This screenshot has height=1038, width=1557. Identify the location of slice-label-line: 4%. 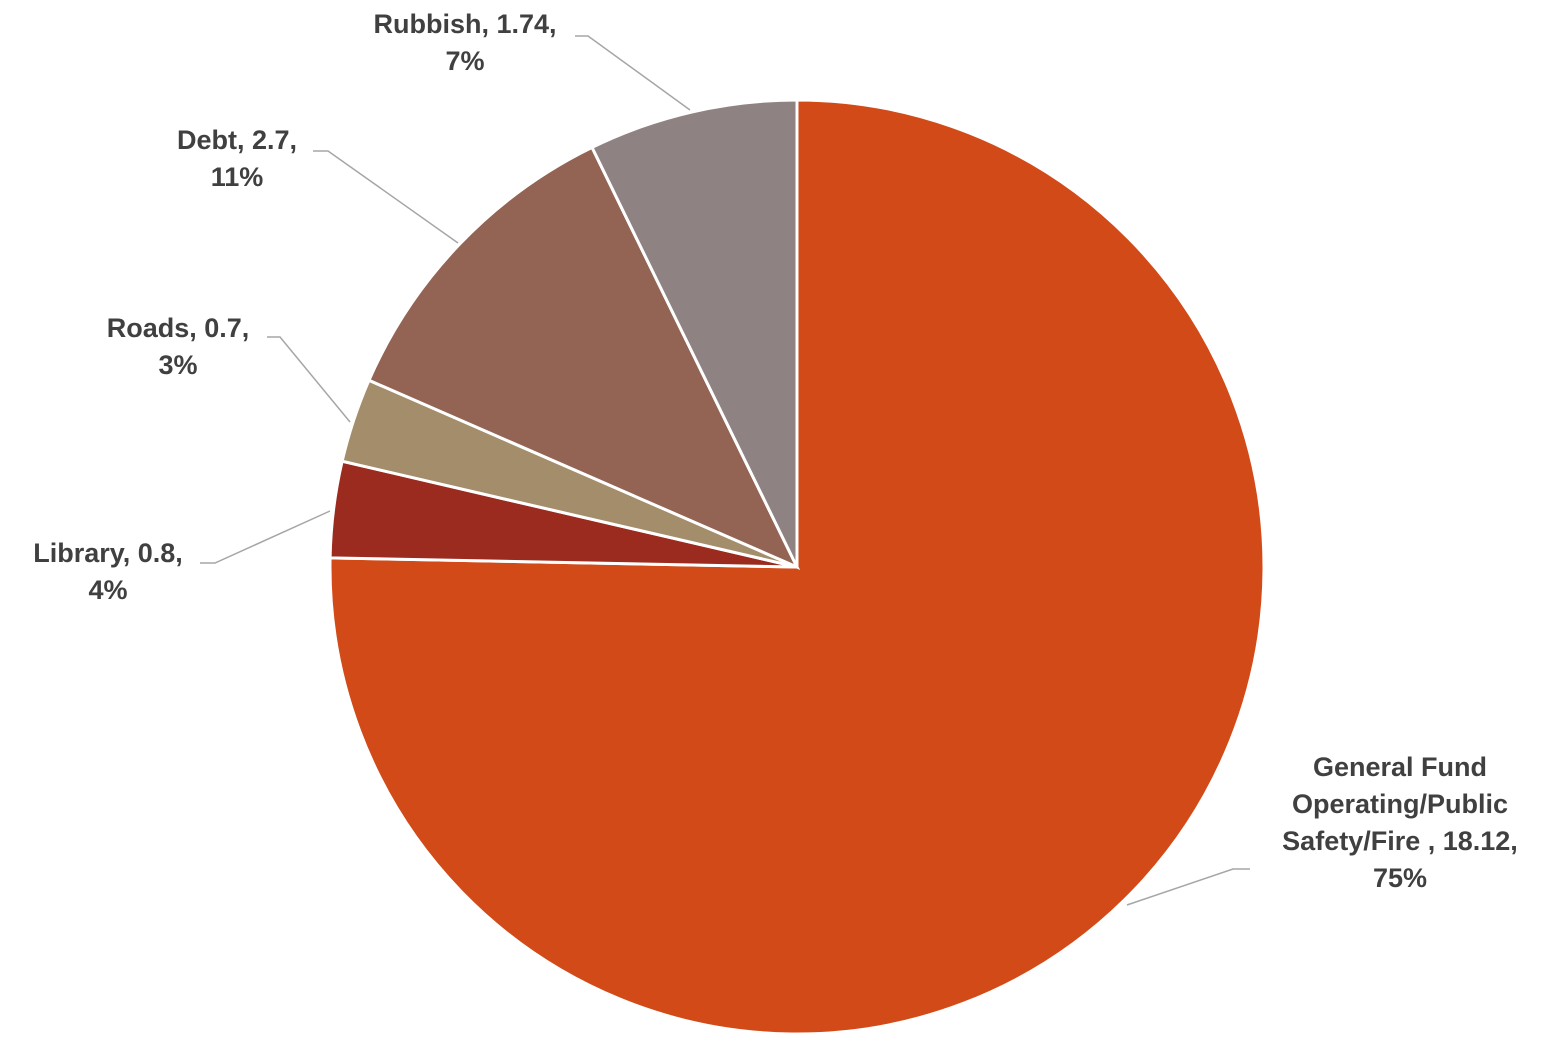
(107, 590).